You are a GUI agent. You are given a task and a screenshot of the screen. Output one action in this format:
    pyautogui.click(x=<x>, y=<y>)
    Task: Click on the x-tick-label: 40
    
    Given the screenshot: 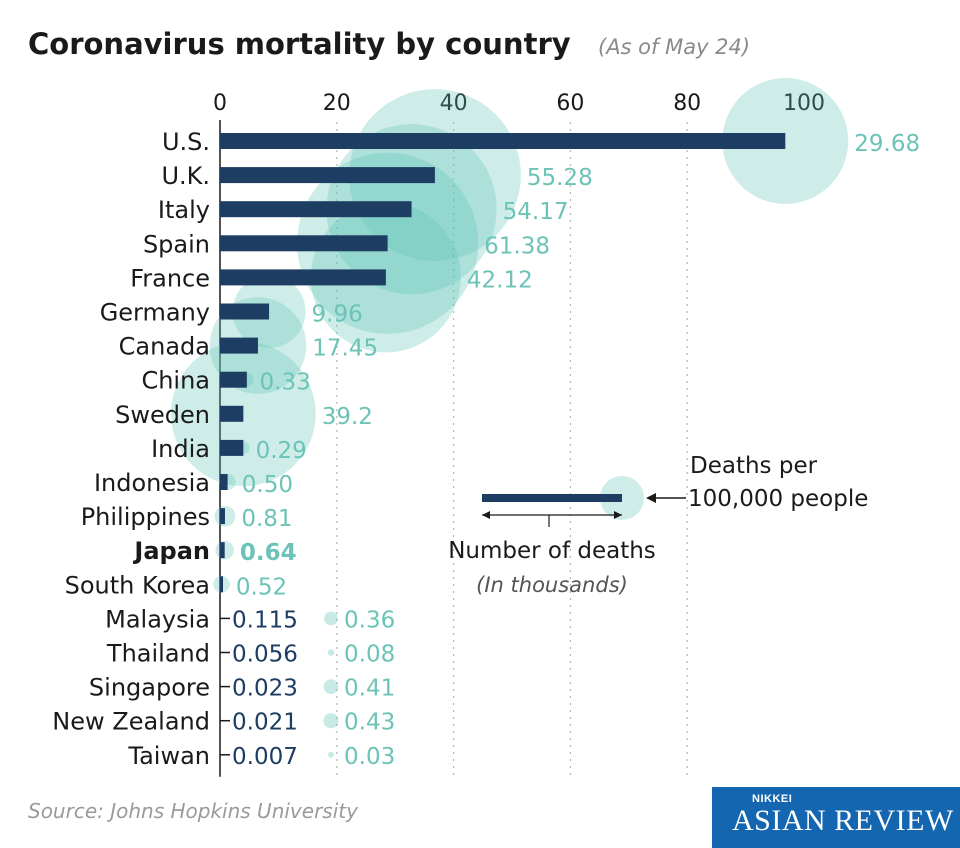 What is the action you would take?
    pyautogui.click(x=454, y=103)
    